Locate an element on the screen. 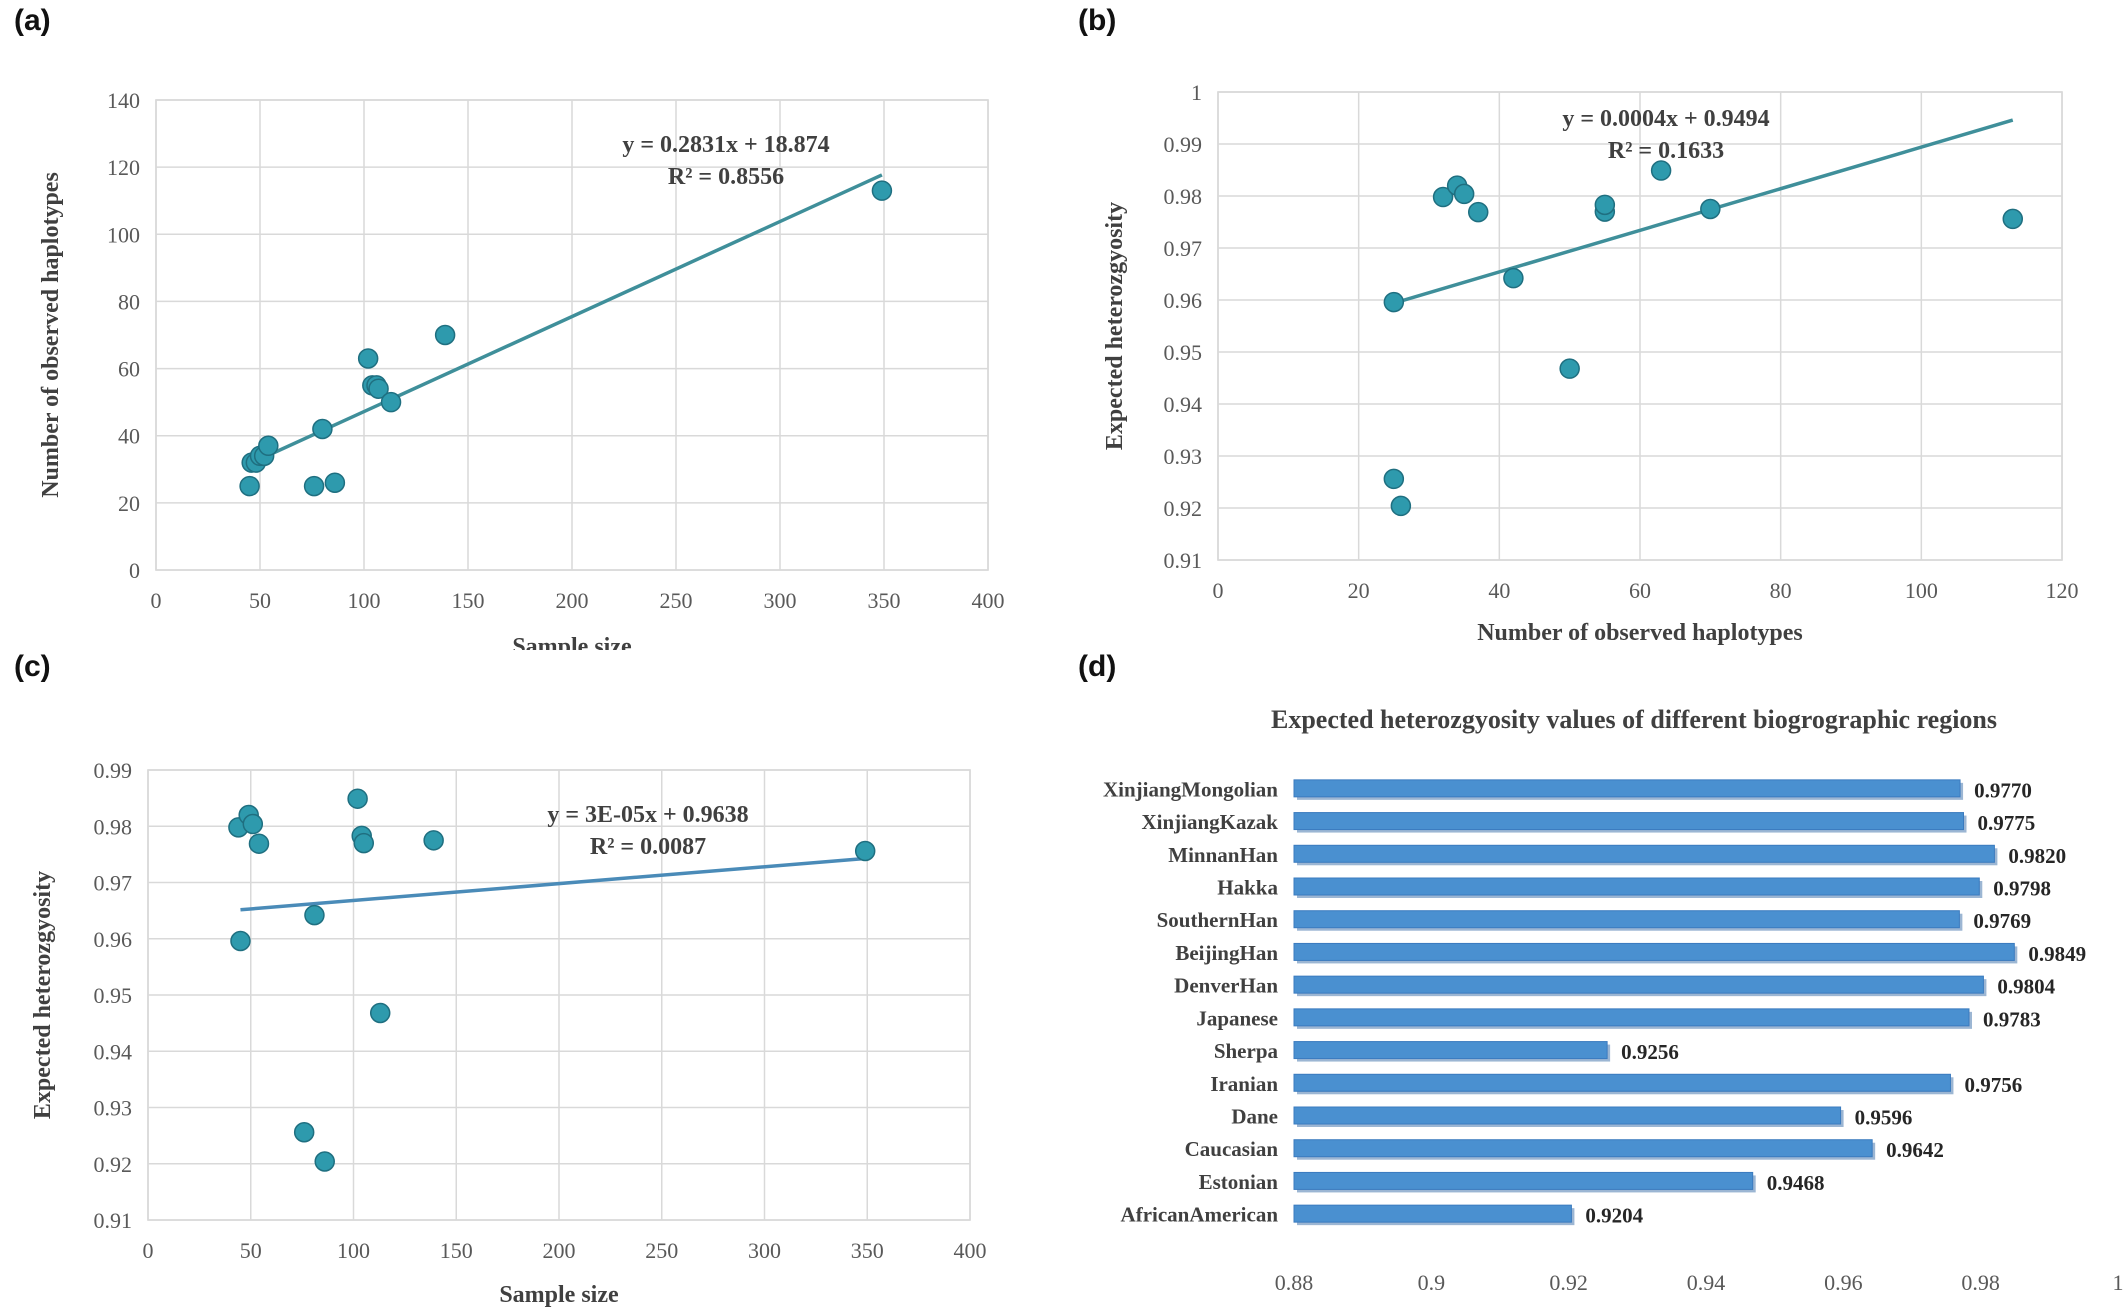 The width and height of the screenshot is (2128, 1316). category-label: Estonian is located at coordinates (1239, 1182).